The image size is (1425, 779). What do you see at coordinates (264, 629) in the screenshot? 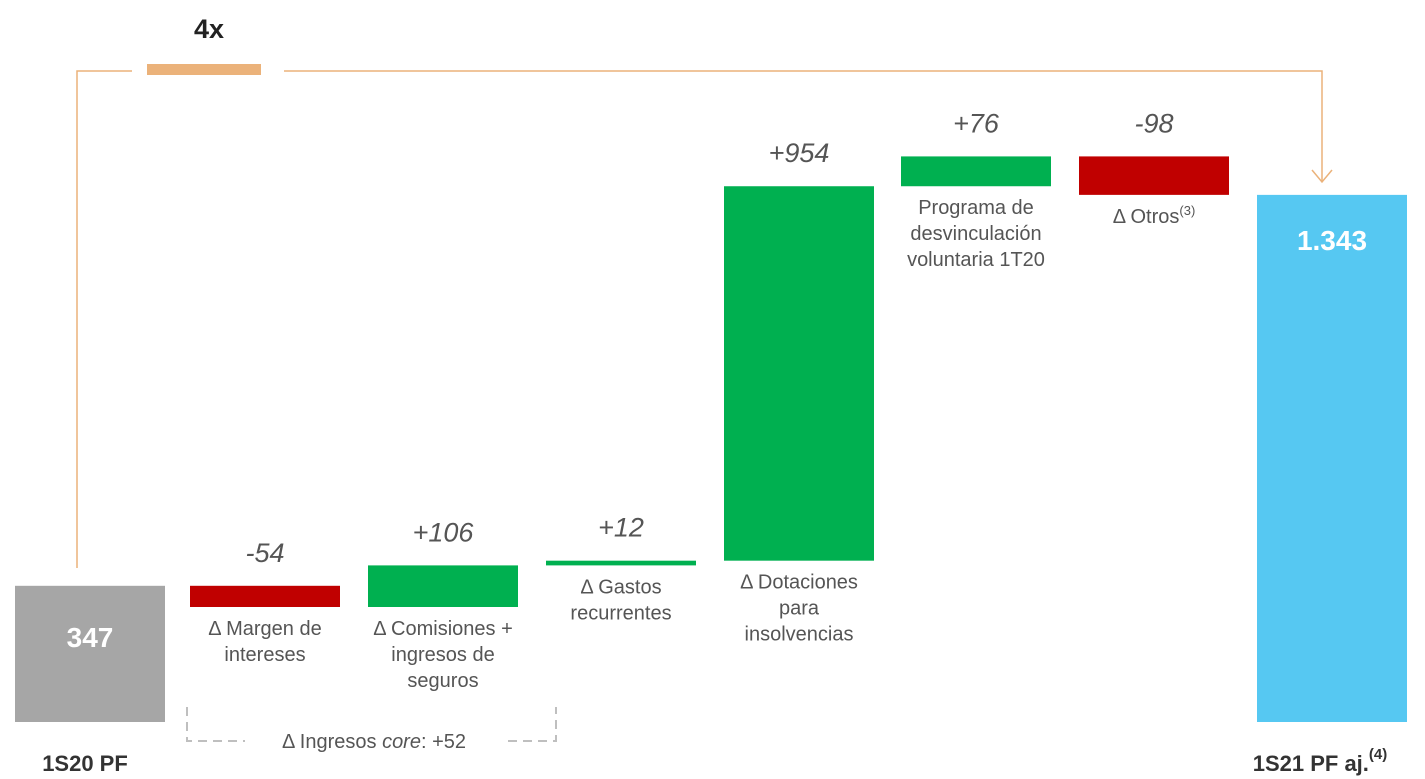
I see `category-label-margen: Δ Margen de` at bounding box center [264, 629].